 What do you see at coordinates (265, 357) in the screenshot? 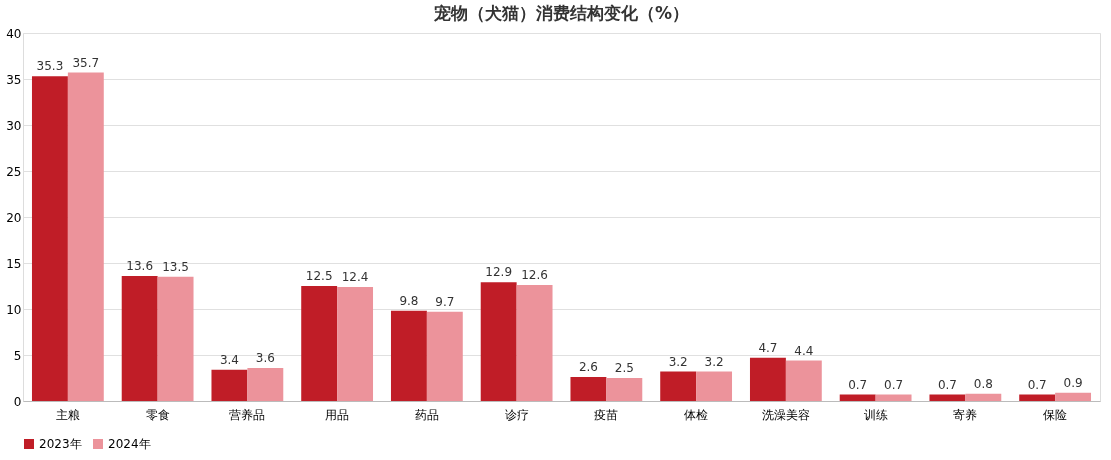
I see `data-label: 3.6` at bounding box center [265, 357].